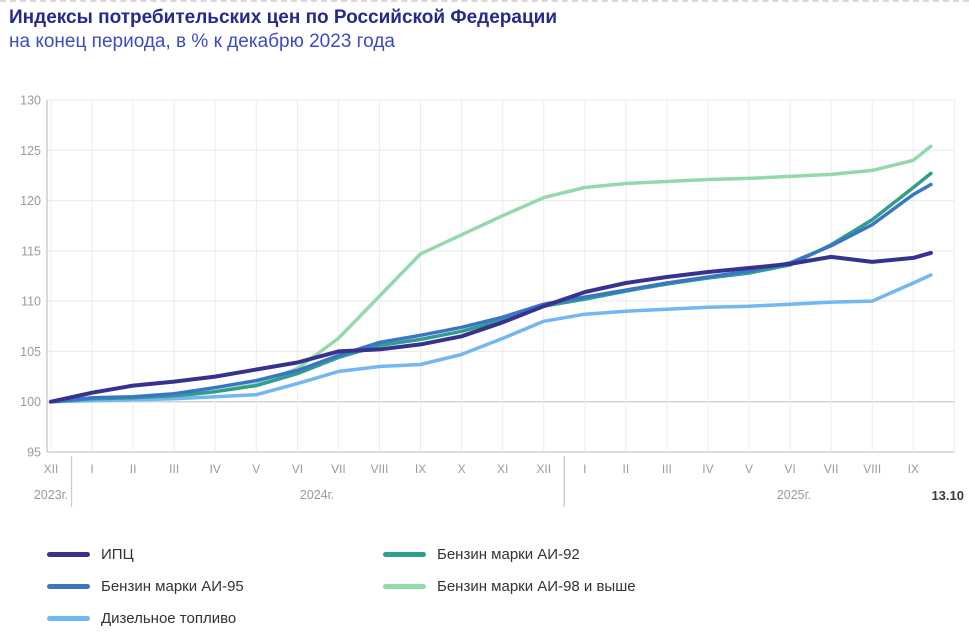 The height and width of the screenshot is (633, 969). What do you see at coordinates (404, 586) in the screenshot?
I see `legend-swatch-ai98` at bounding box center [404, 586].